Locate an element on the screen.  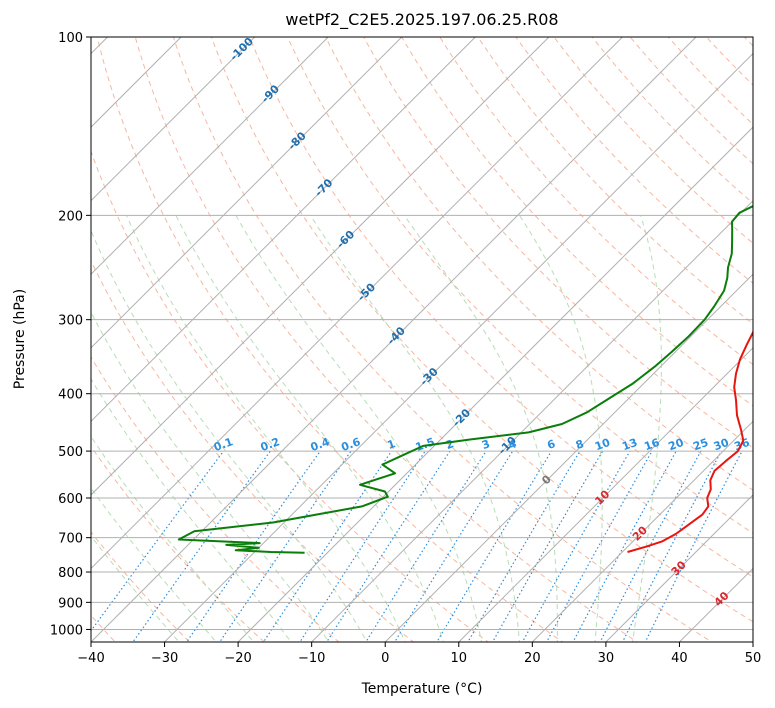
y-tick-label: 600 is located at coordinates (70, 499).